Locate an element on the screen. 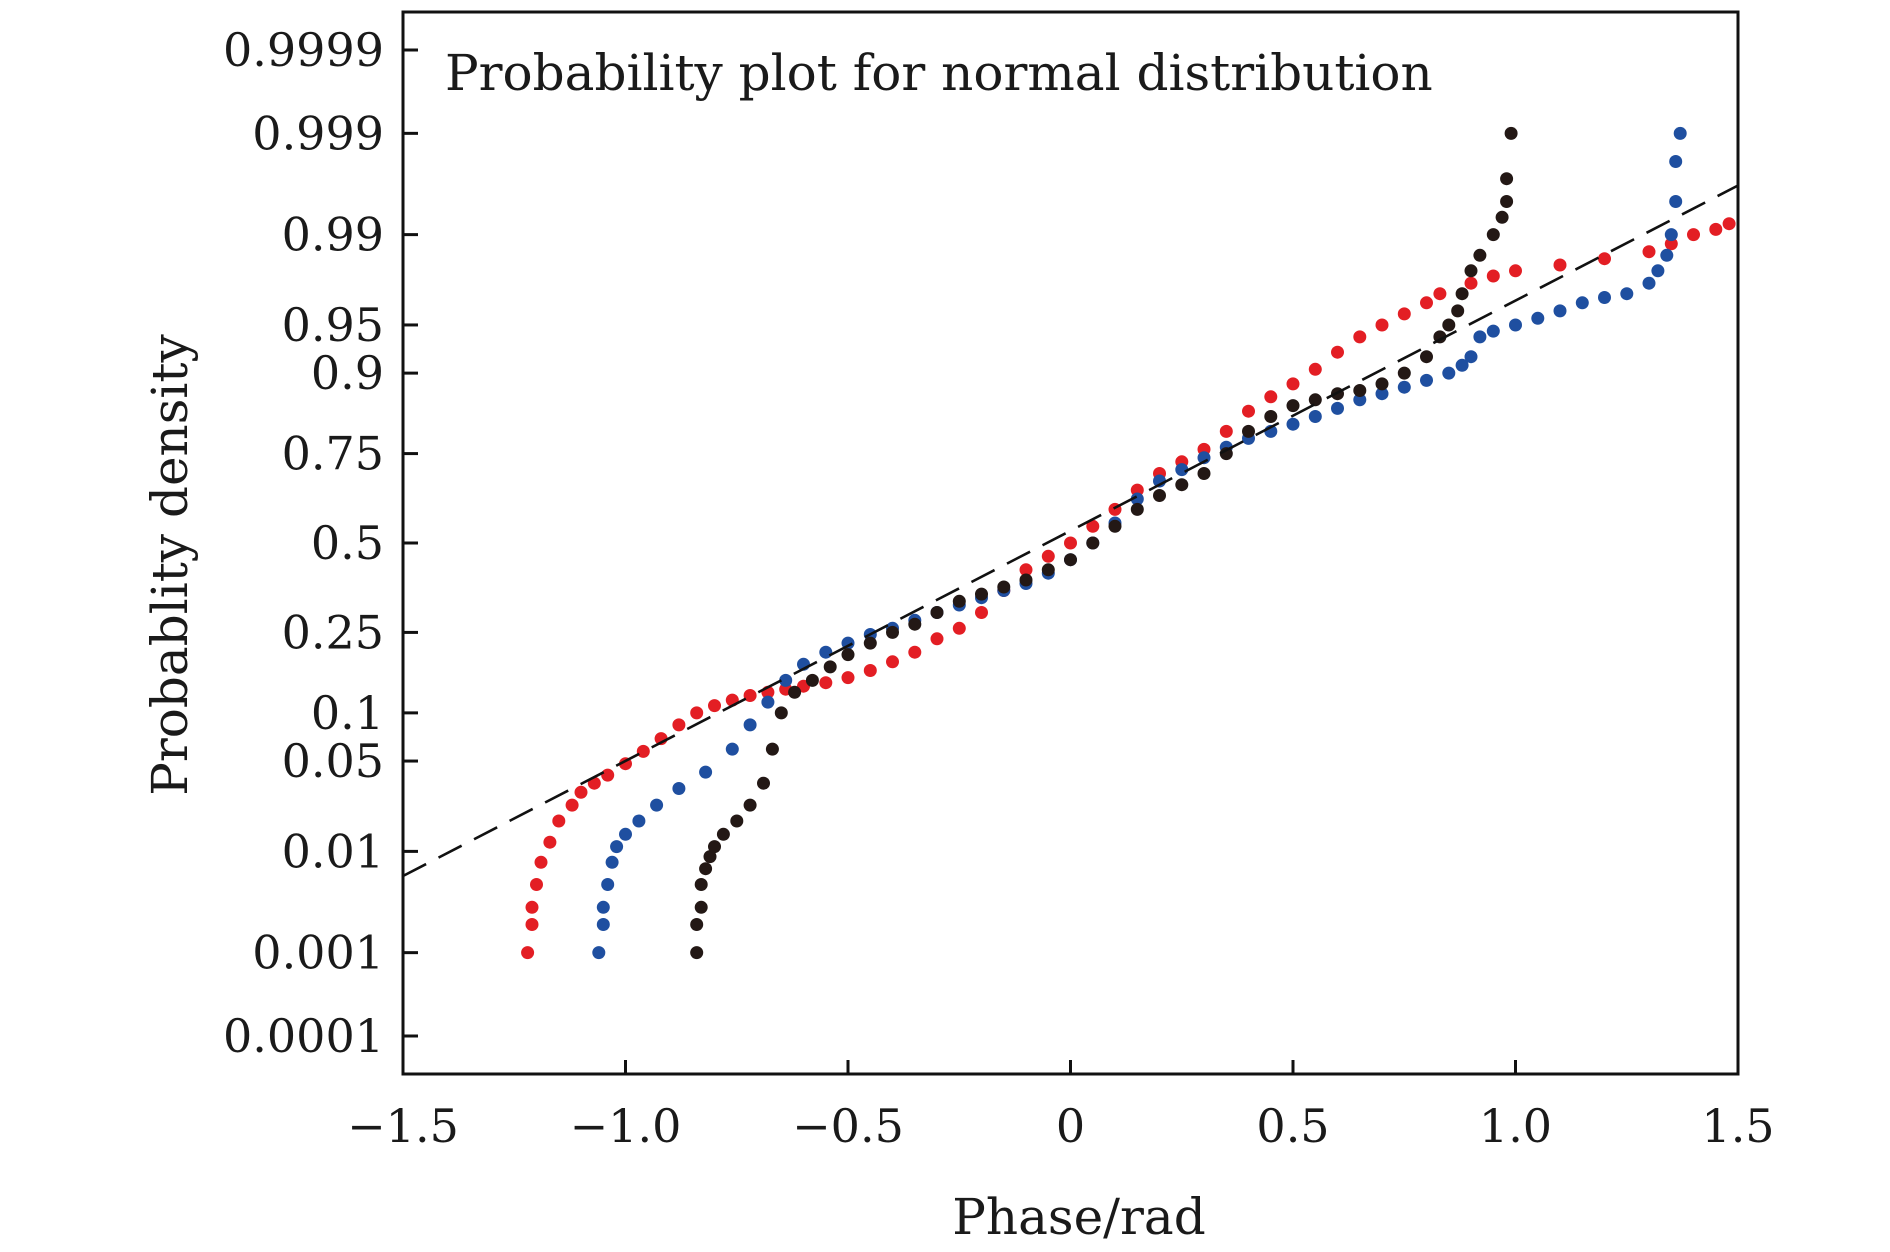  y-tick-label: 0.99 is located at coordinates (333, 235).